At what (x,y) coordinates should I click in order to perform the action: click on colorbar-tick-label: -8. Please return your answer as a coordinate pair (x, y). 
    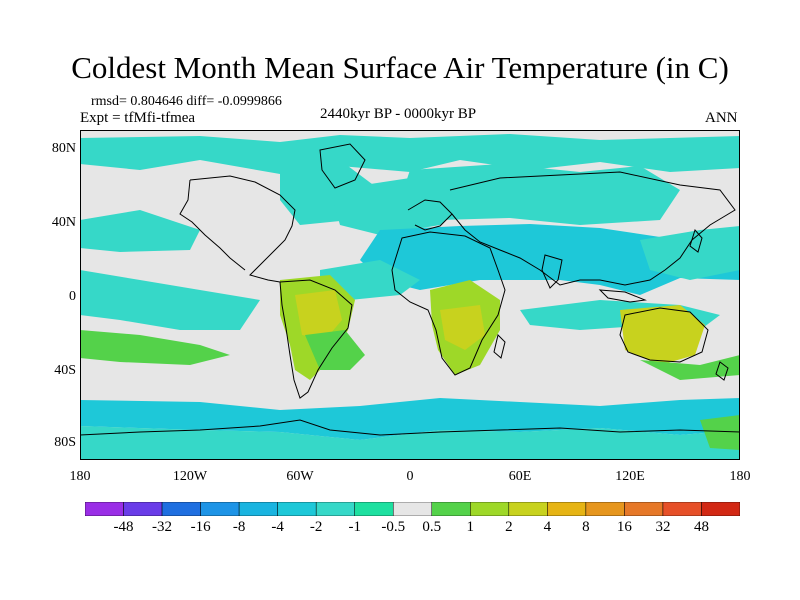
    Looking at the image, I should click on (239, 527).